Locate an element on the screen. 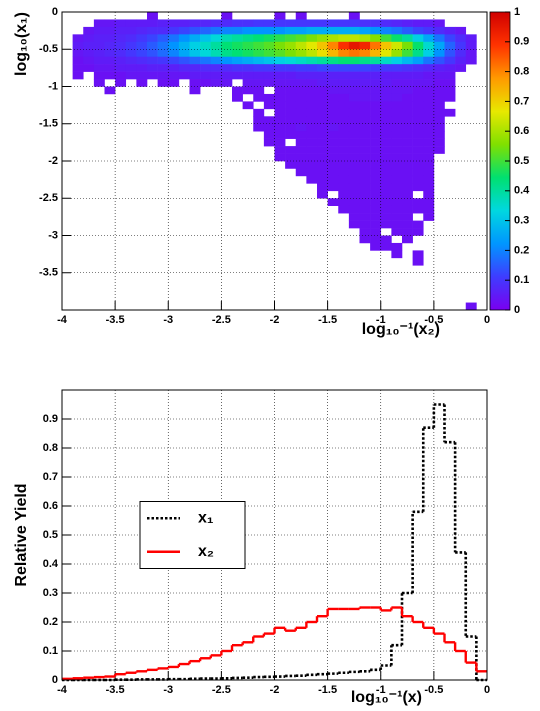 The height and width of the screenshot is (711, 540). color-scale is located at coordinates (500, 161).